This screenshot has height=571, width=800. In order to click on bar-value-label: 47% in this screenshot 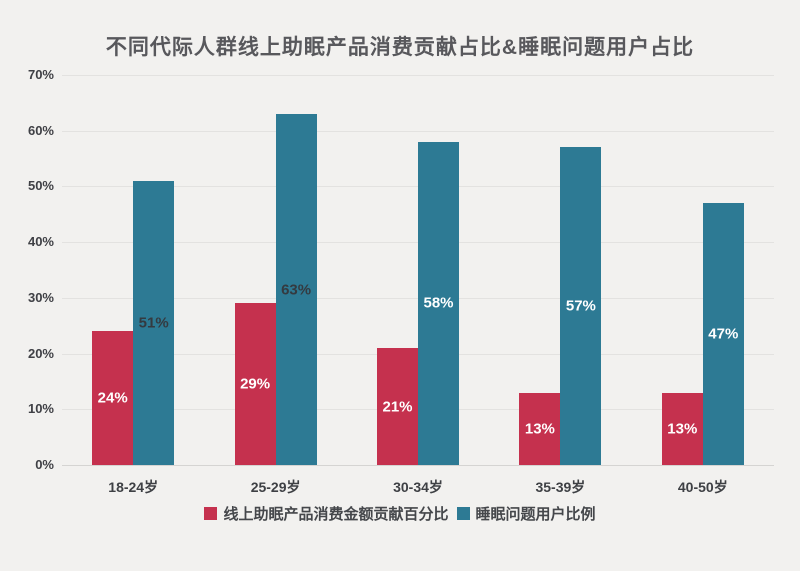, I will do `click(723, 334)`.